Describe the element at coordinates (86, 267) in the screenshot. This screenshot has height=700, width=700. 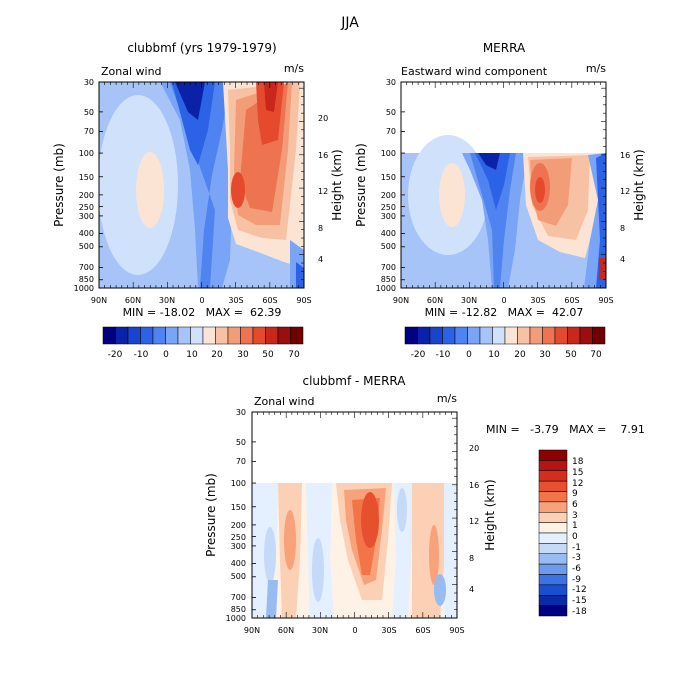
I see `y-tick-label: 700` at that location.